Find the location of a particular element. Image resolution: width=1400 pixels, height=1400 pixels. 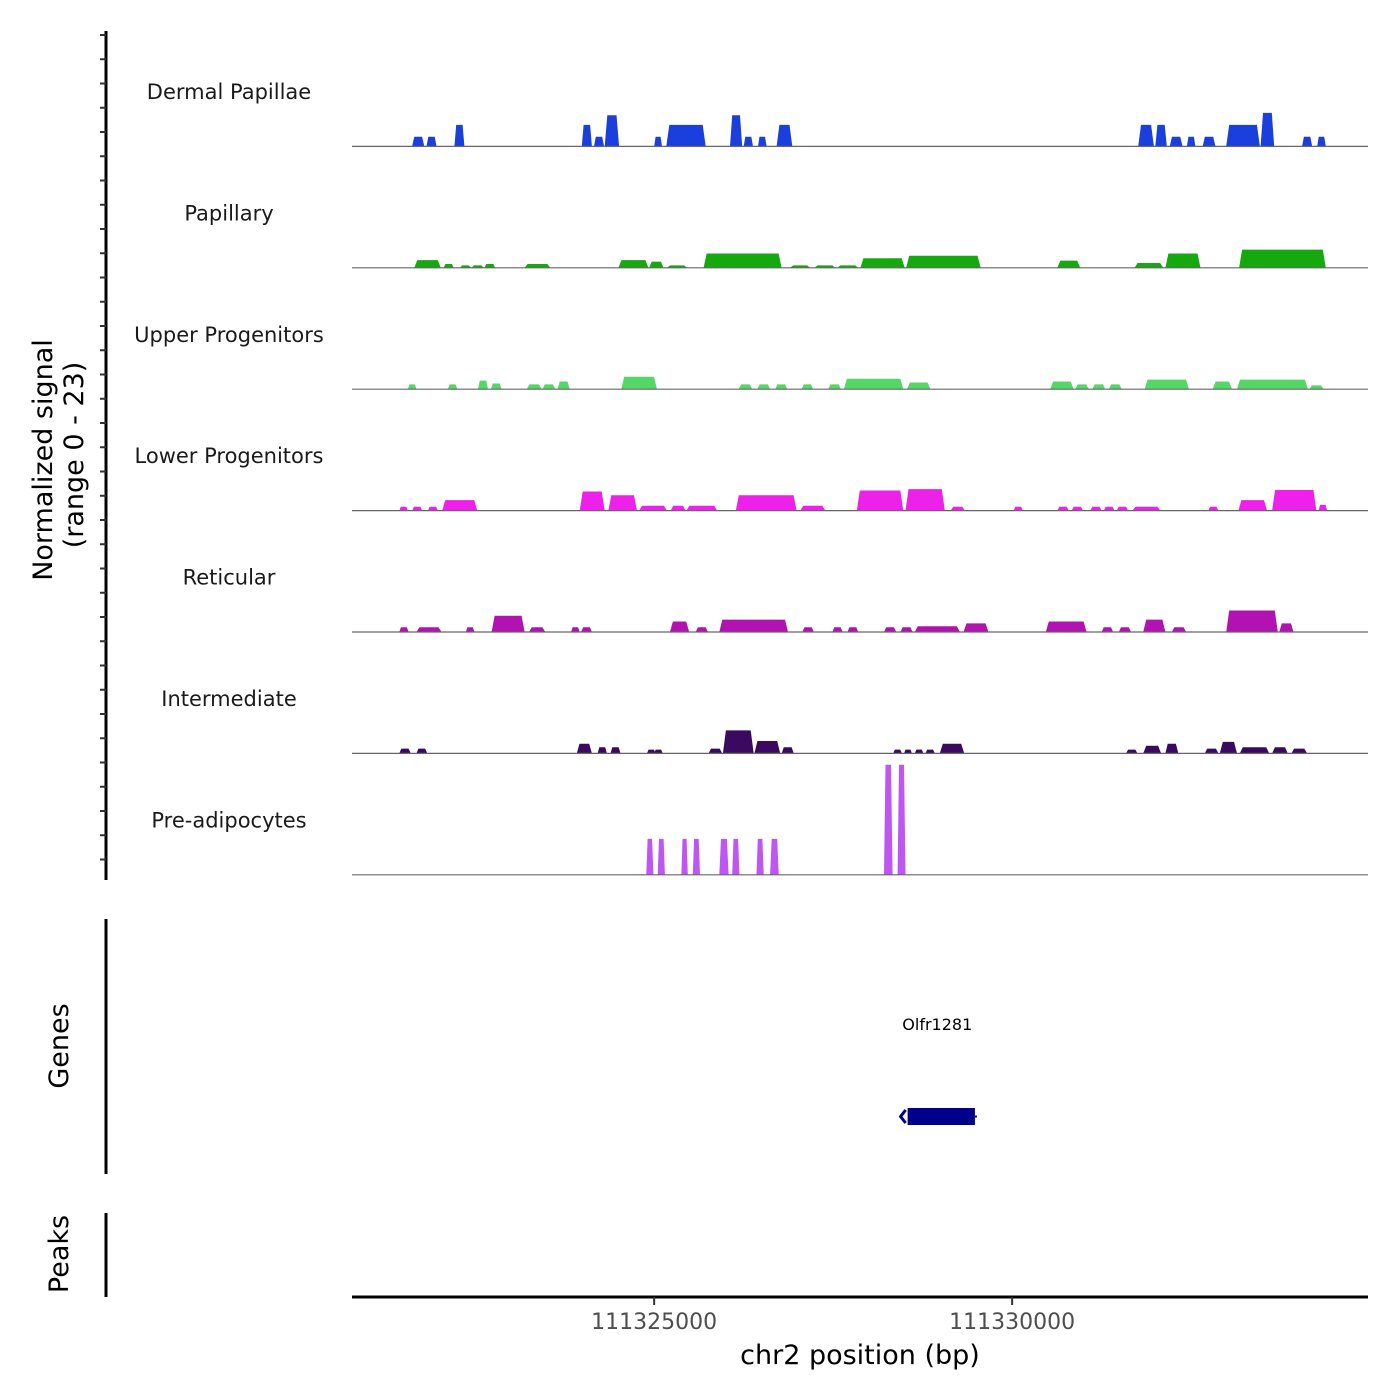

y-axis-ticks is located at coordinates (103, 447).